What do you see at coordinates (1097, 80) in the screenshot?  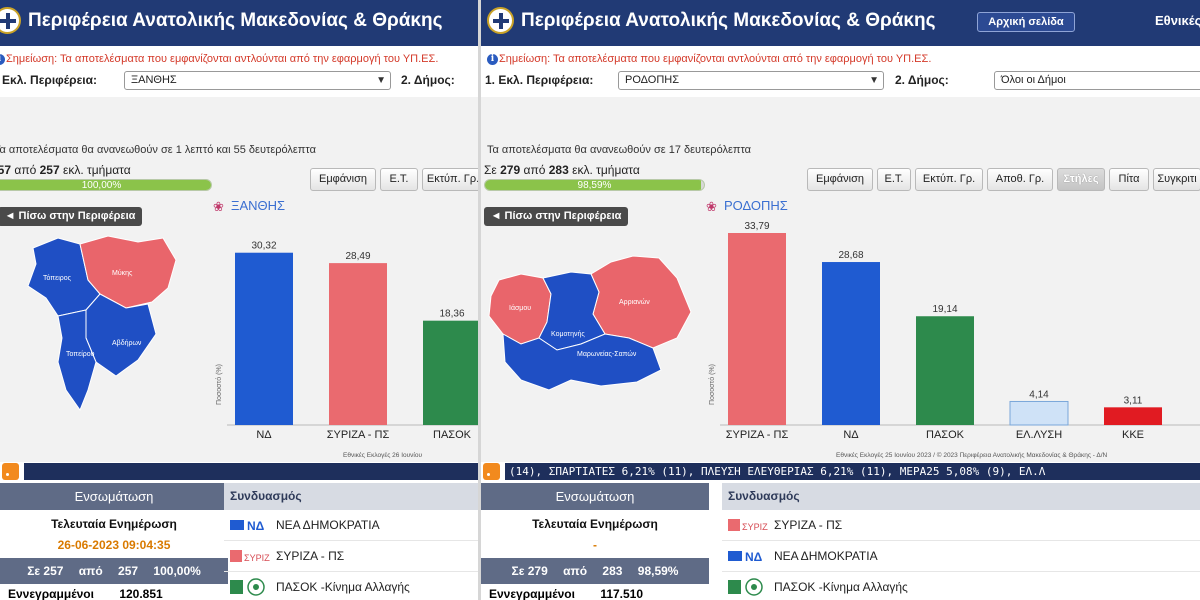 I see `municipality-select: Όλοι οι Δήμοι` at bounding box center [1097, 80].